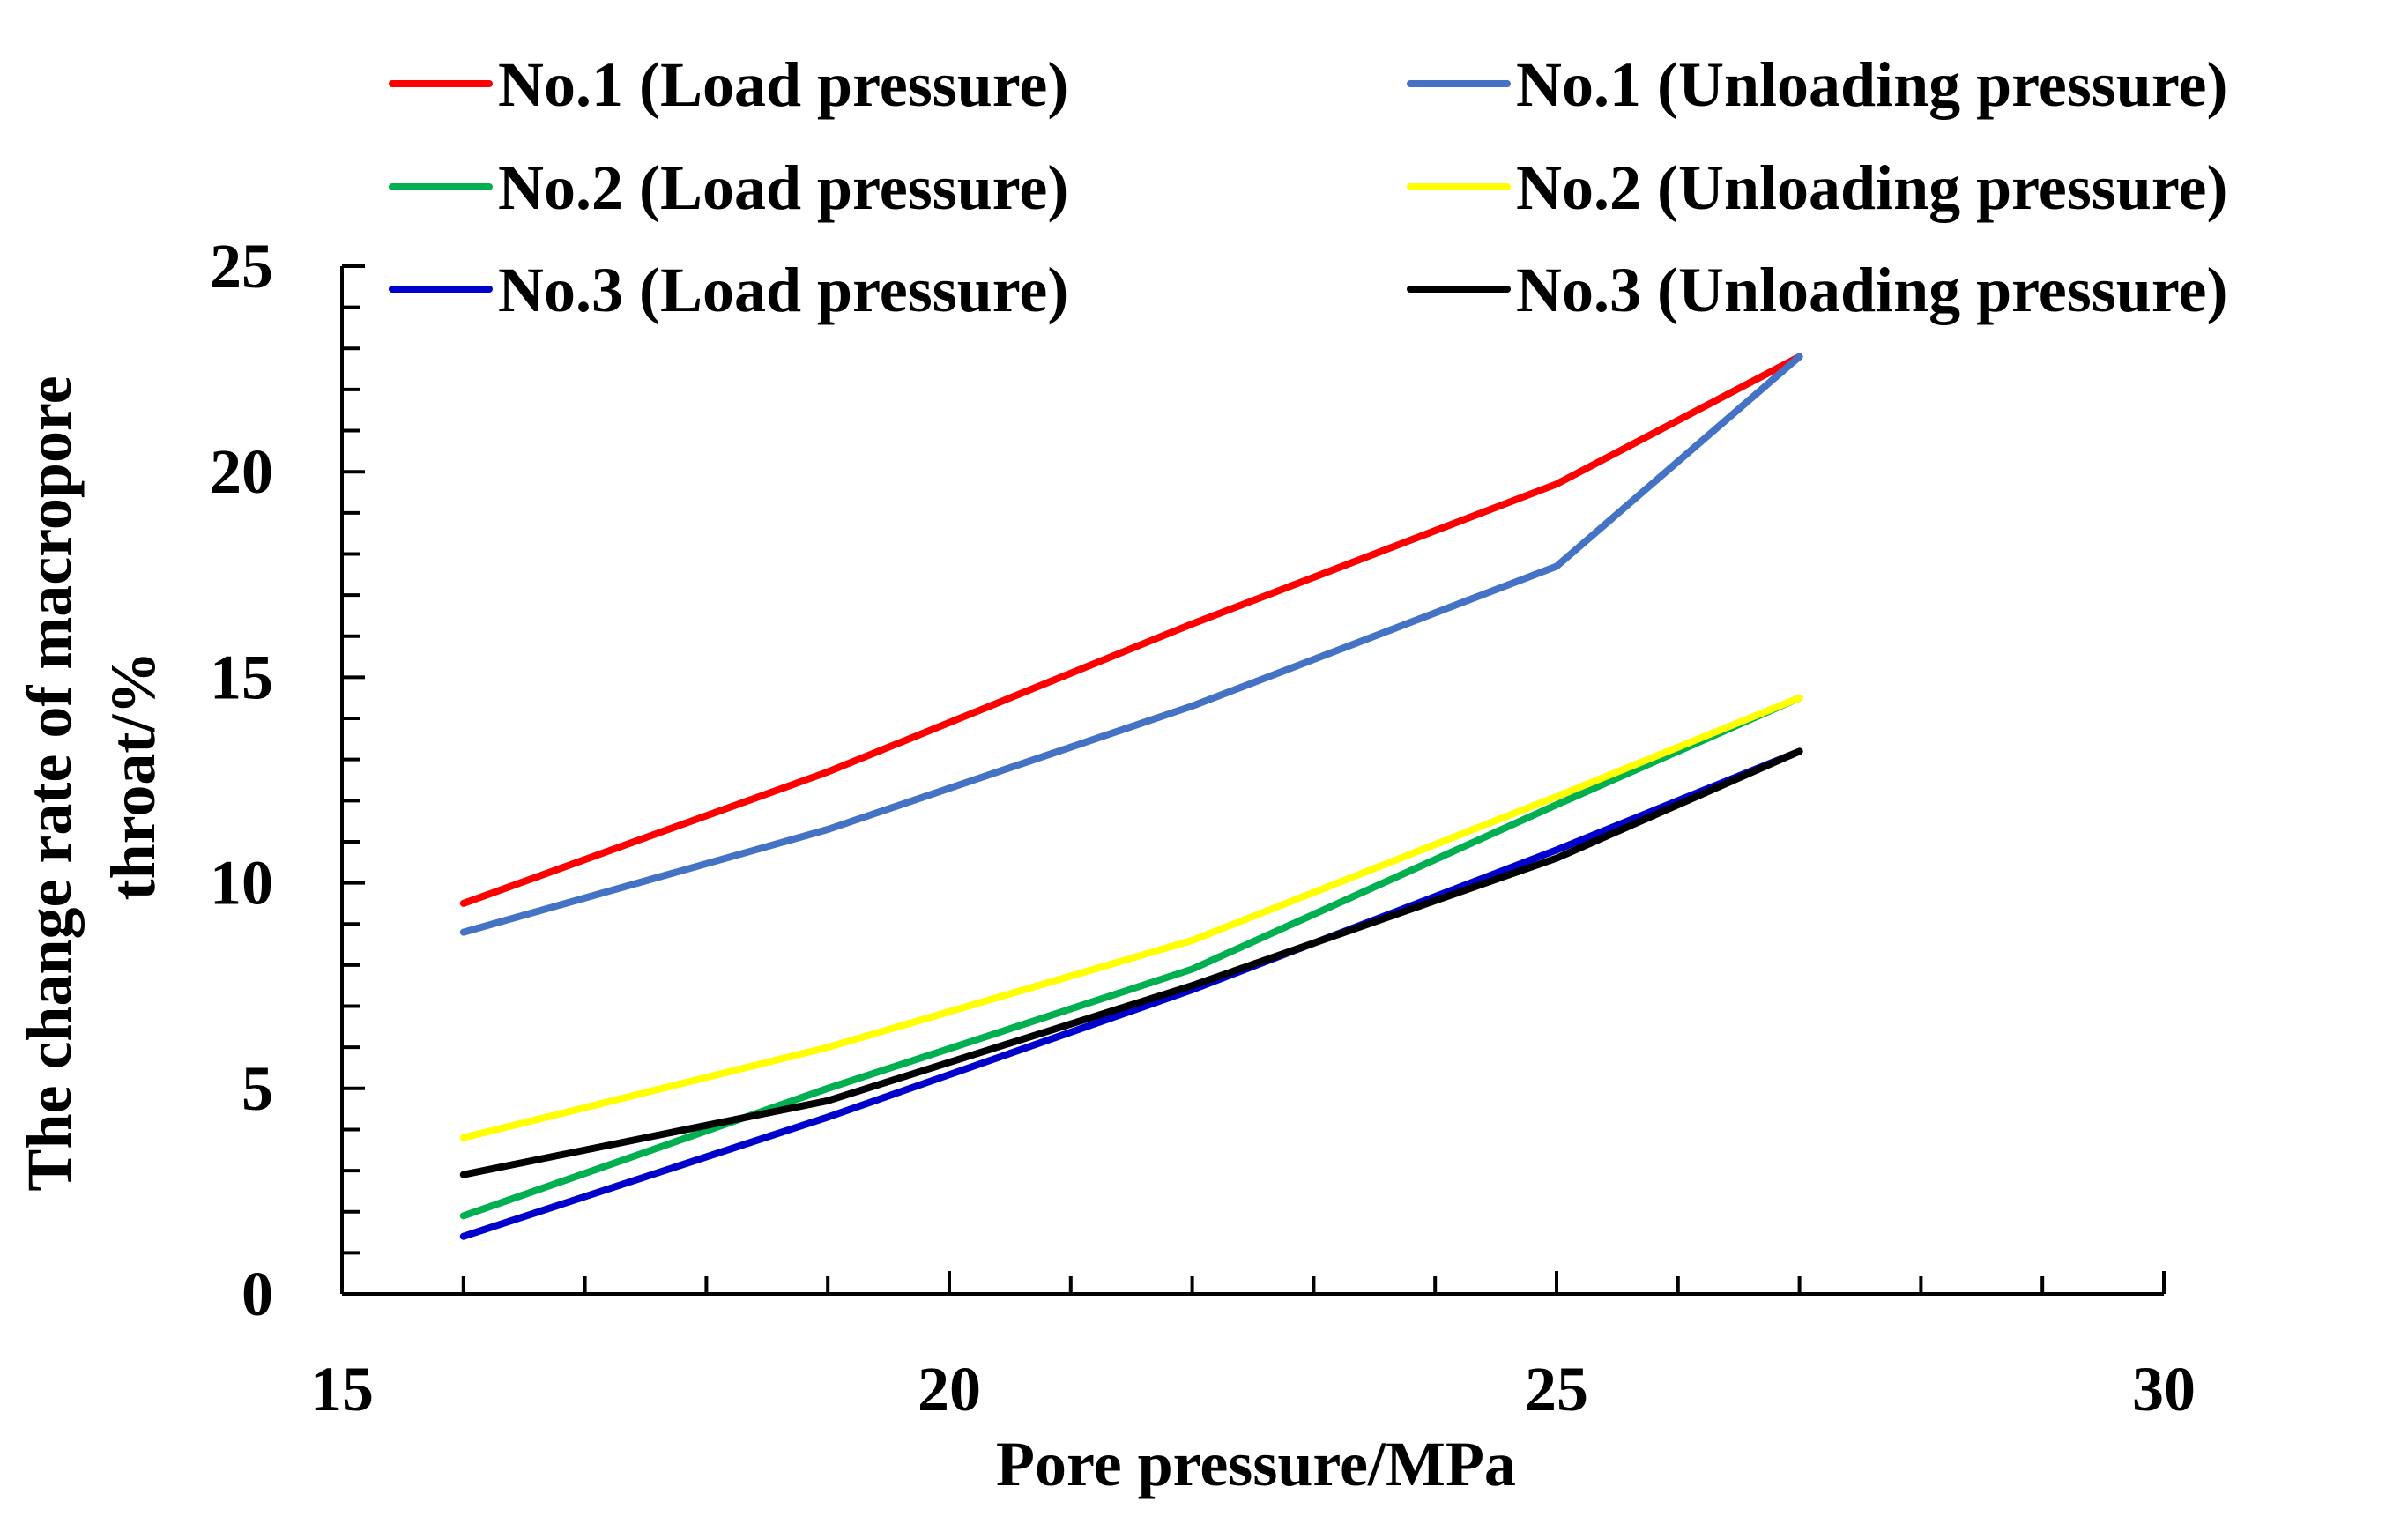 The width and height of the screenshot is (2408, 1524). Describe the element at coordinates (2164, 1389) in the screenshot. I see `x-tick-label: 30` at that location.